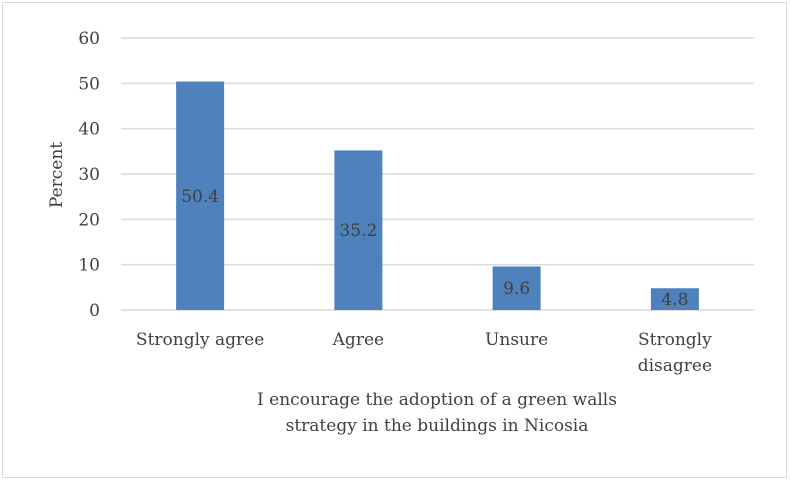 The image size is (791, 482). Describe the element at coordinates (89, 39) in the screenshot. I see `y-tick-label: 60` at that location.